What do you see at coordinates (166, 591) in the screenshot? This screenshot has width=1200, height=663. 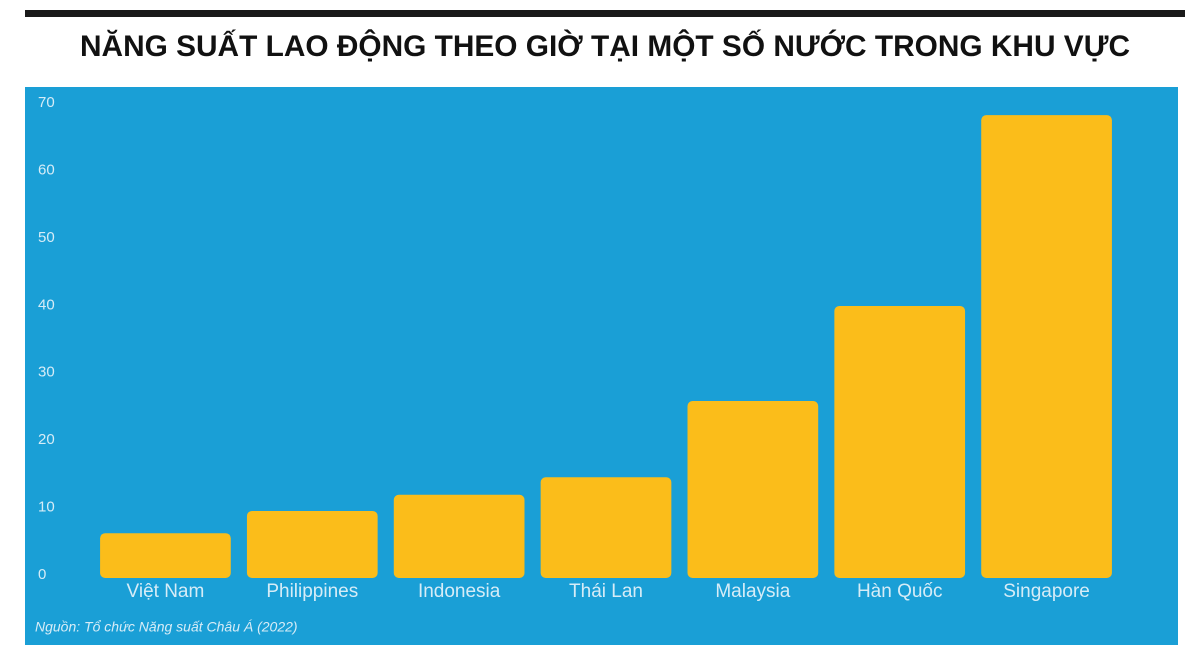 I see `x-tick-label: Việt Nam` at bounding box center [166, 591].